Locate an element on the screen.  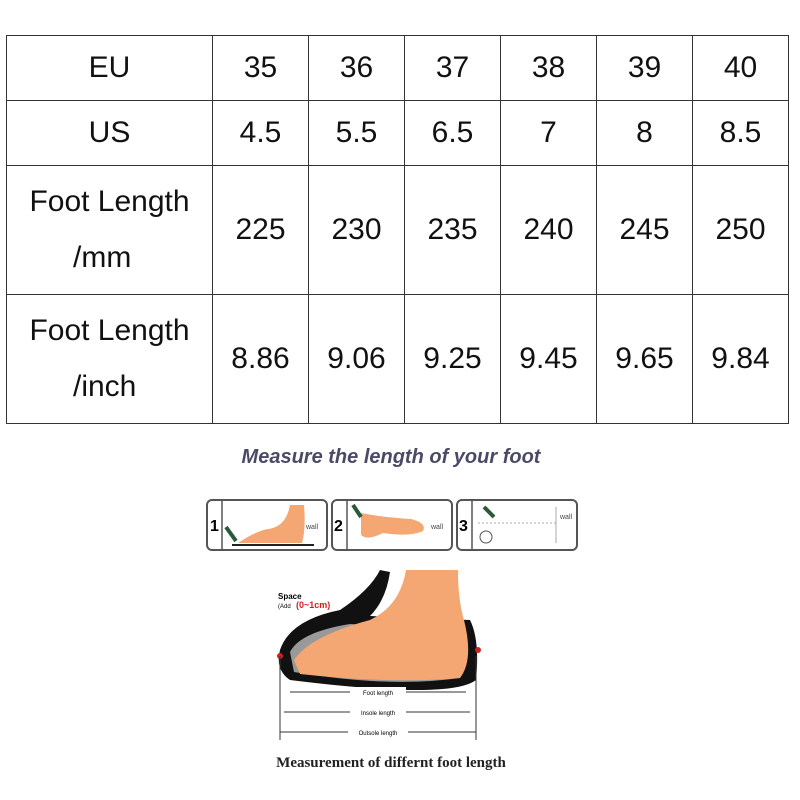
cell: 9.65 is located at coordinates (644, 359).